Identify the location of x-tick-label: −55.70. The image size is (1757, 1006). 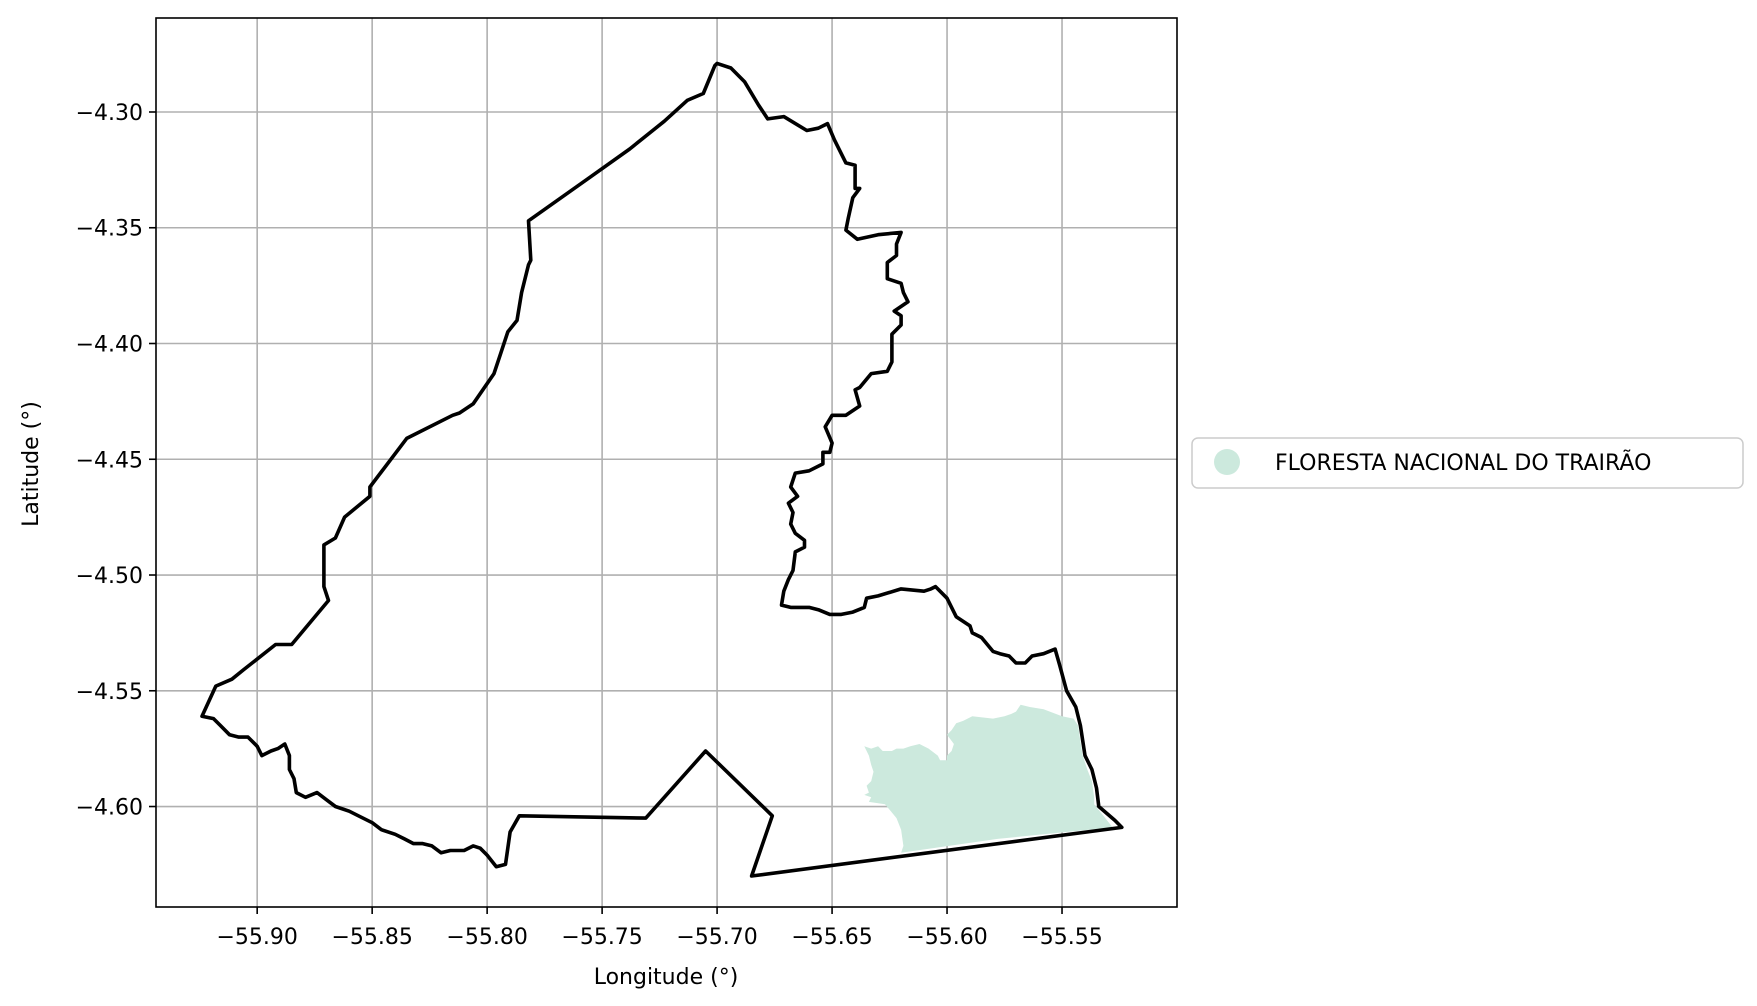
(716, 937).